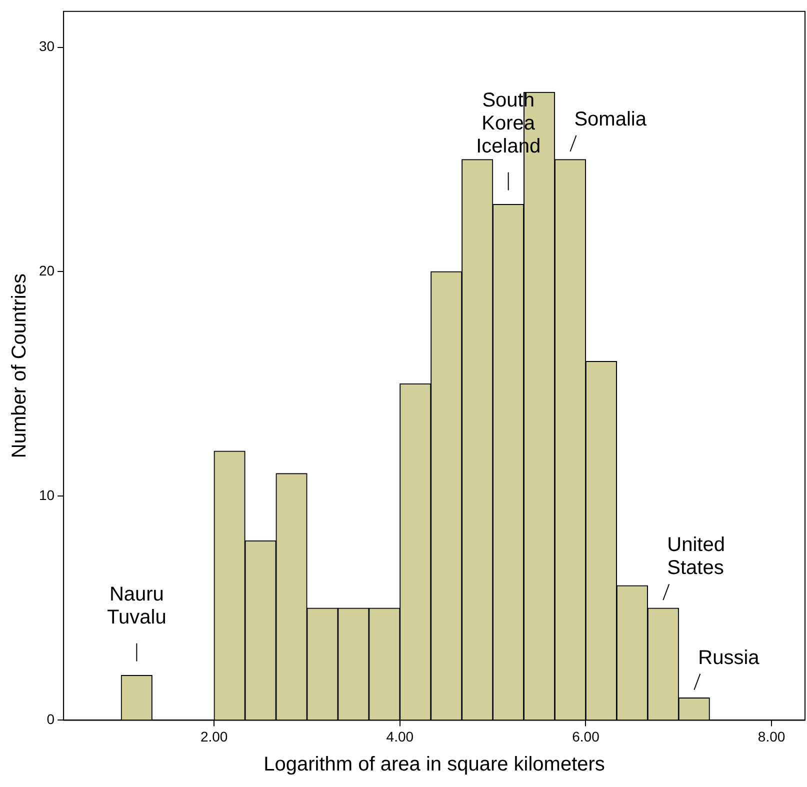  What do you see at coordinates (46, 270) in the screenshot?
I see `y-tick-label: 20` at bounding box center [46, 270].